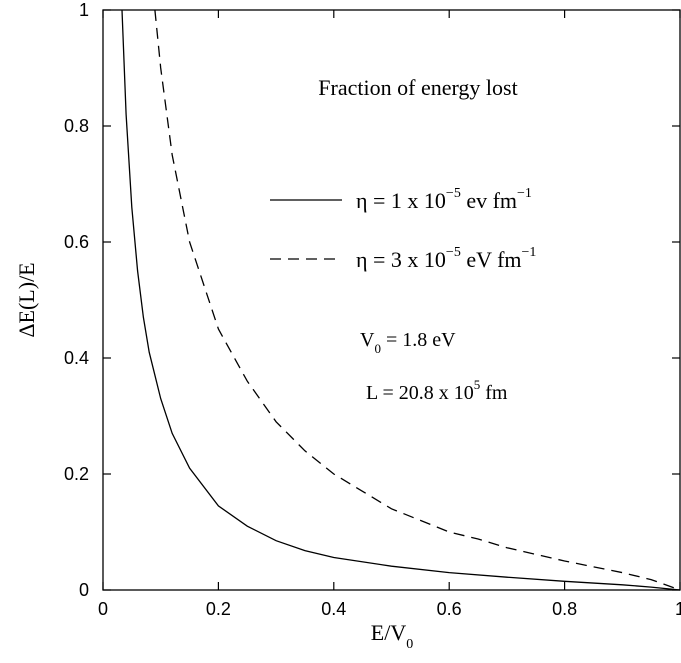  I want to click on legend: η = 1 x 10−5 ev fm−1 η = 3 x 10−5 eV fm−1, so click(403, 229).